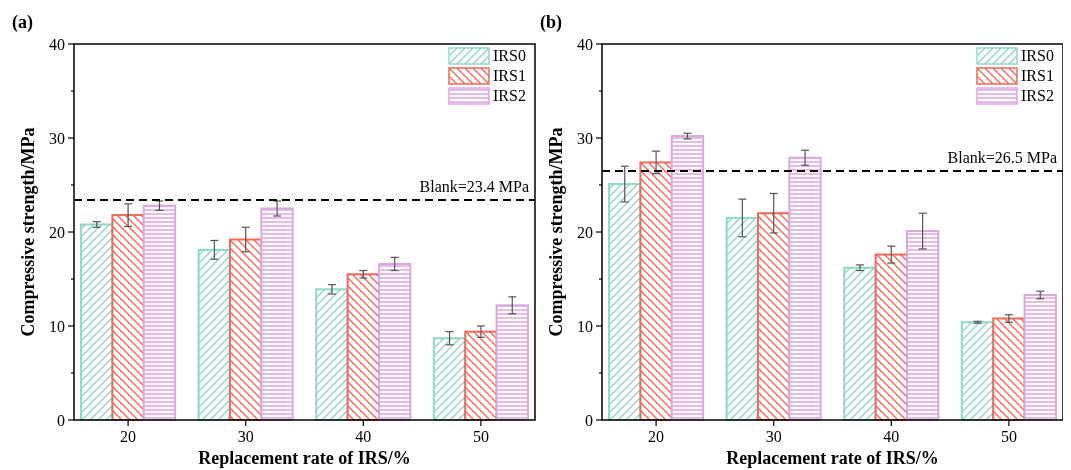 The height and width of the screenshot is (470, 1071). I want to click on chart-title: (a), so click(22, 22).